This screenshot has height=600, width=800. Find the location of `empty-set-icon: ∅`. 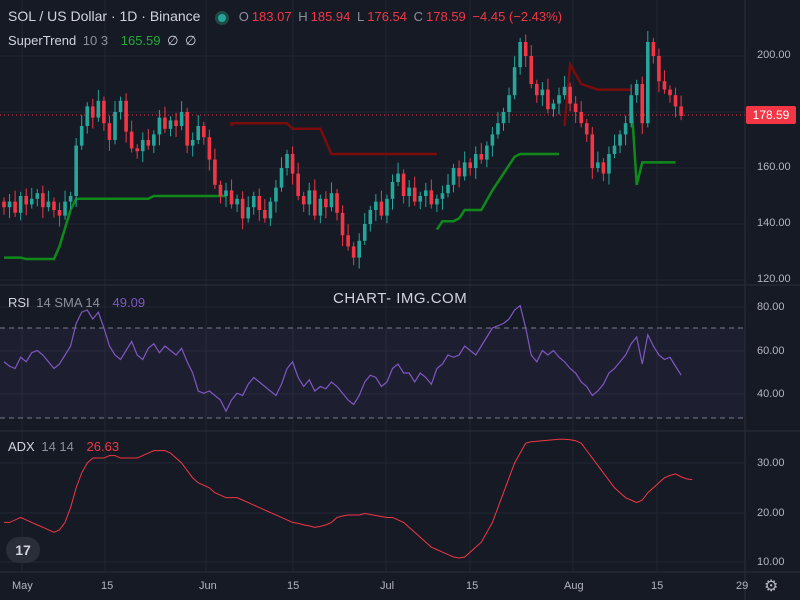

empty-set-icon: ∅ is located at coordinates (173, 40).